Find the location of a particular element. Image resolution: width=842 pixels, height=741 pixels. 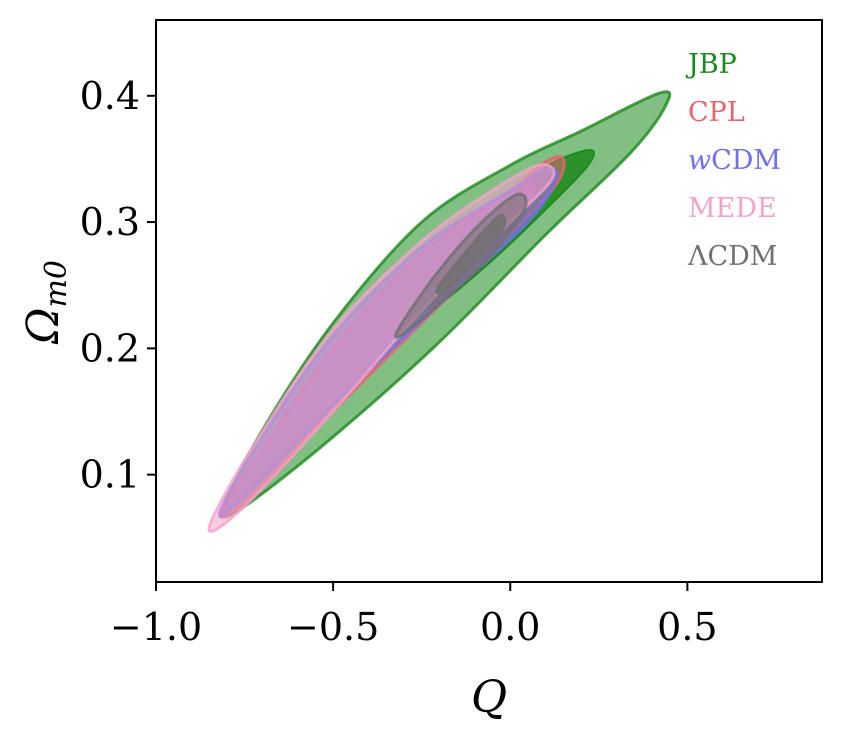

legend-entry-rest: CDM is located at coordinates (746, 160).